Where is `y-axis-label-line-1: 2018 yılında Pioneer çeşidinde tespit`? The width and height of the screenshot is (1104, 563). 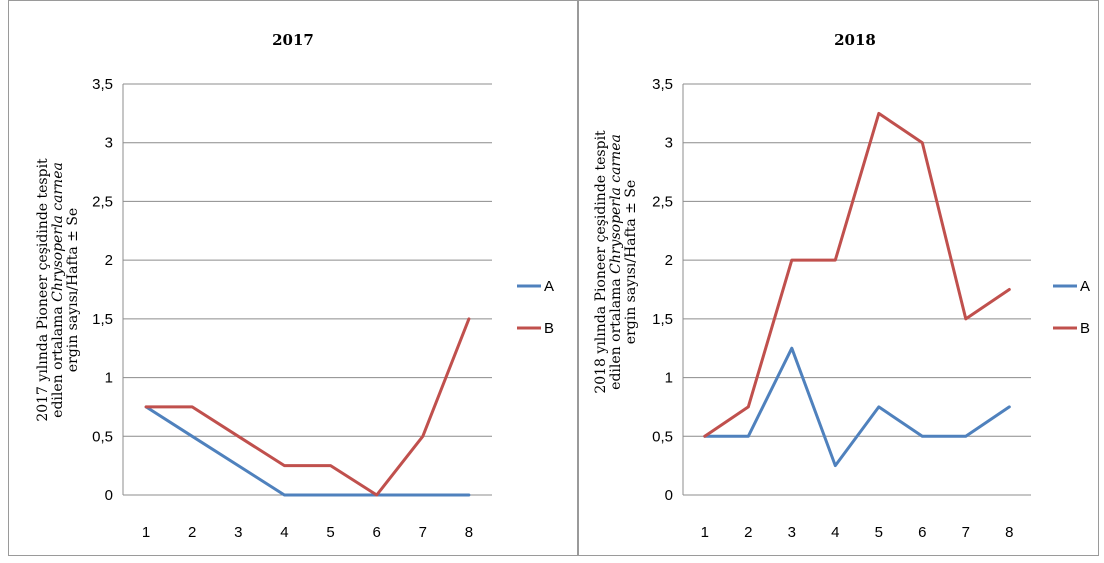 y-axis-label-line-1: 2018 yılında Pioneer çeşidinde tespit is located at coordinates (601, 262).